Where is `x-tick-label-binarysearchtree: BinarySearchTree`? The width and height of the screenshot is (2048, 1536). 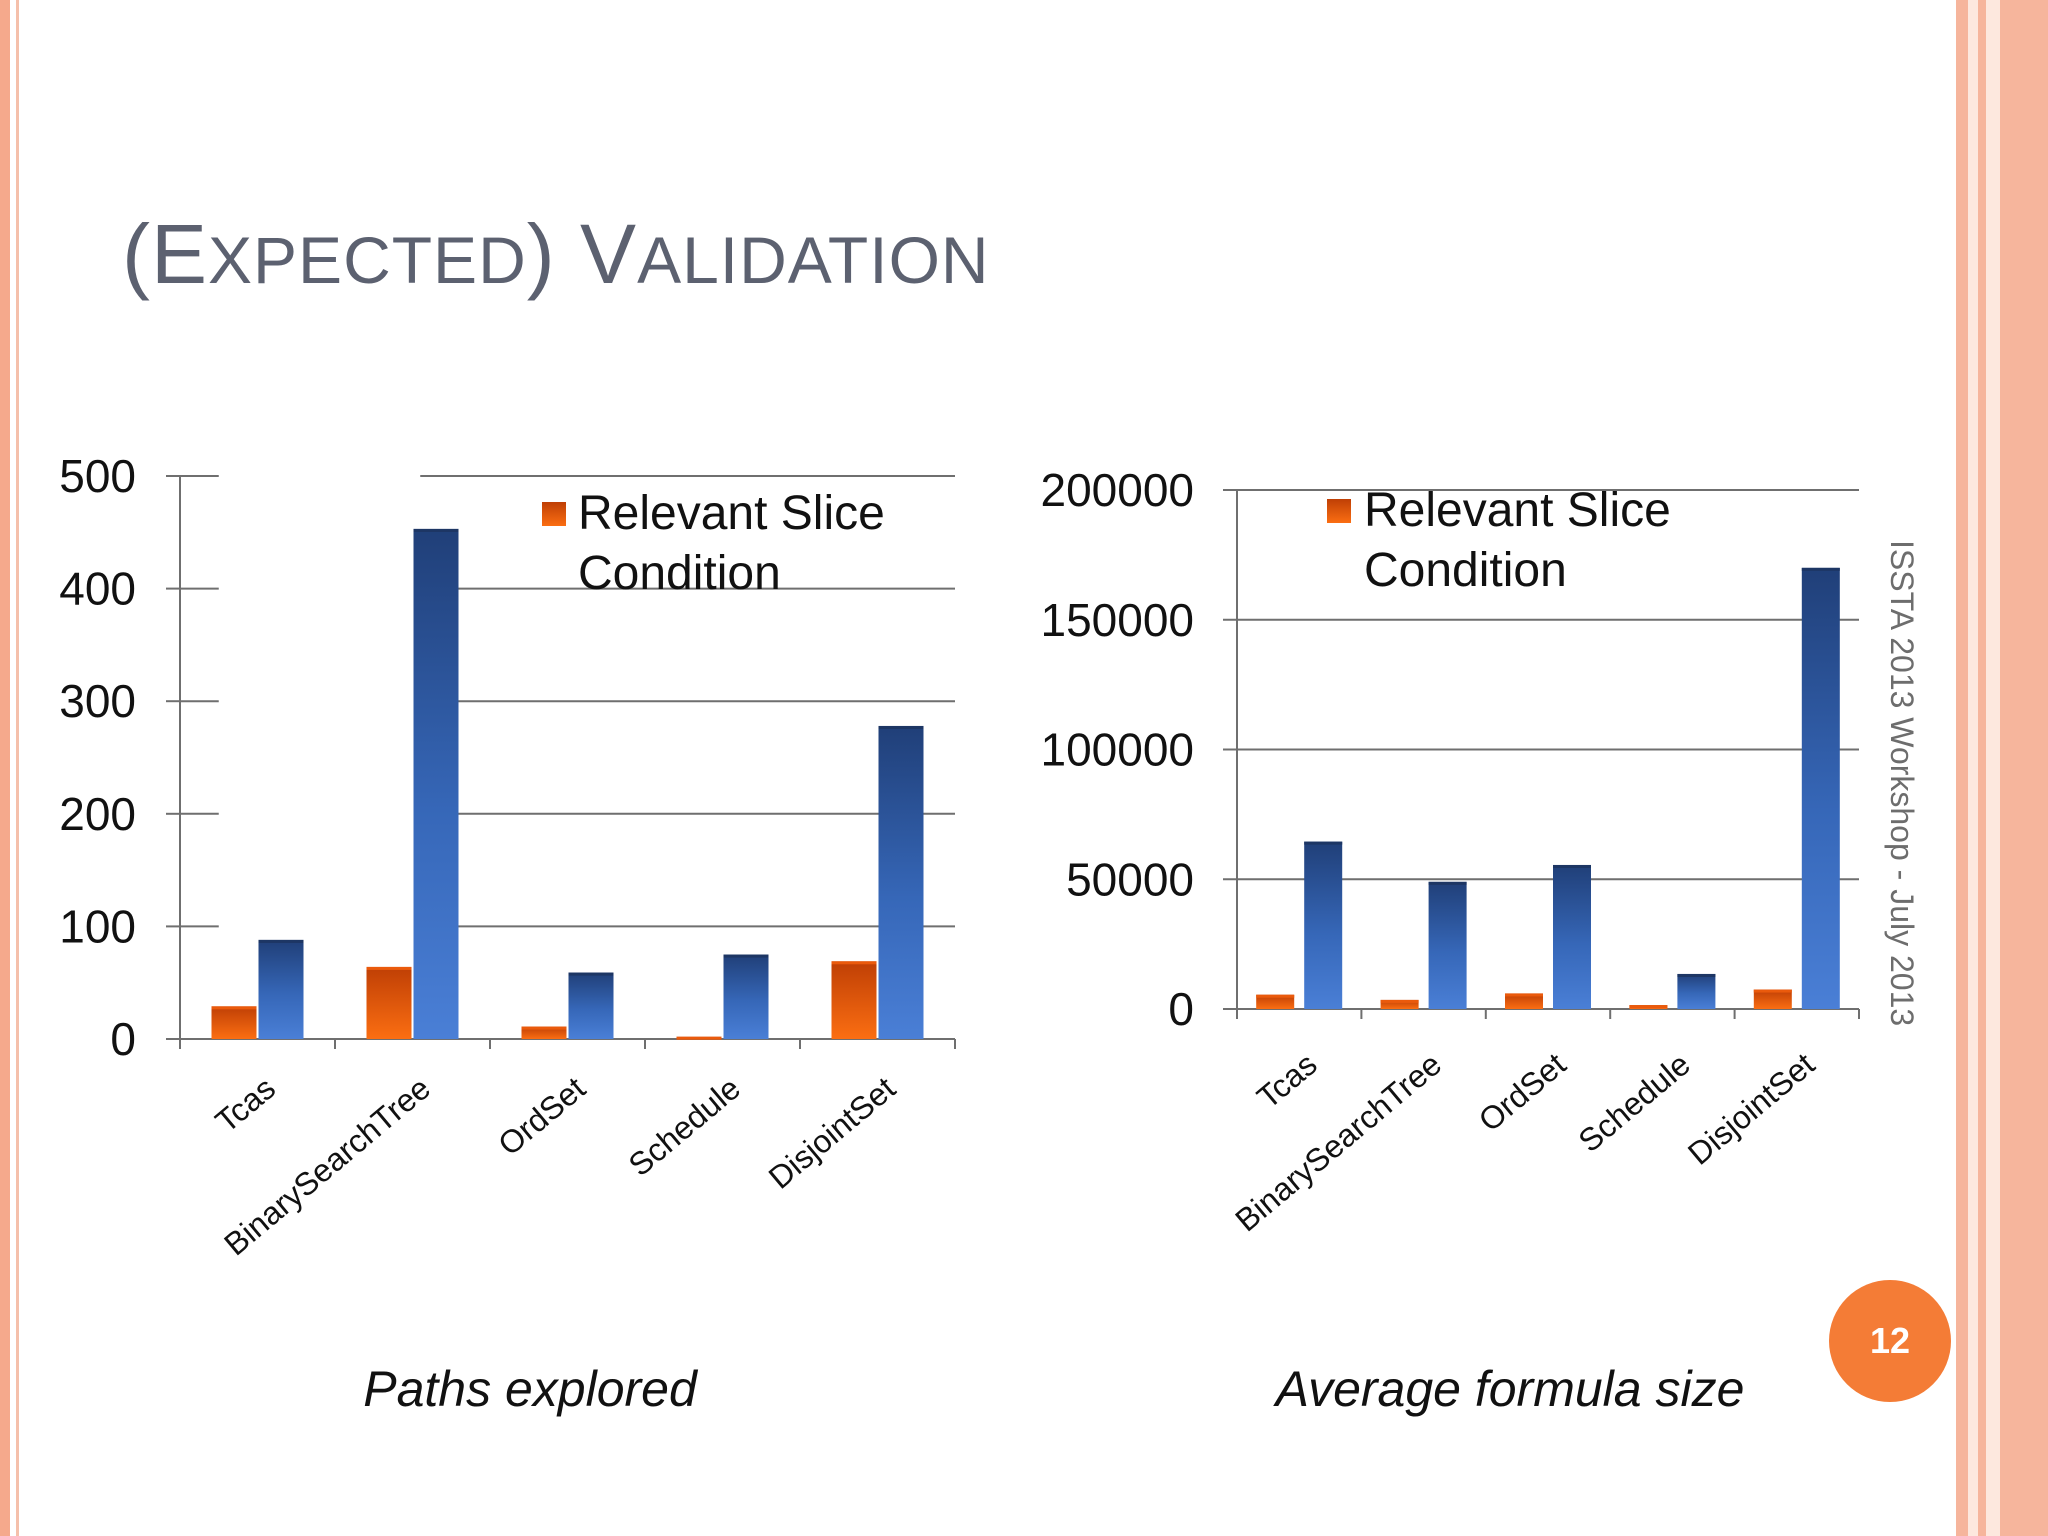 x-tick-label-binarysearchtree: BinarySearchTree is located at coordinates (1338, 1142).